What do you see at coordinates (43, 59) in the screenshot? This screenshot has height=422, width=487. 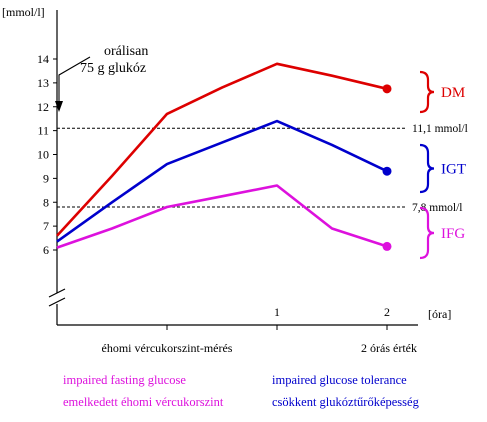 I see `y-tick-label: 14` at bounding box center [43, 59].